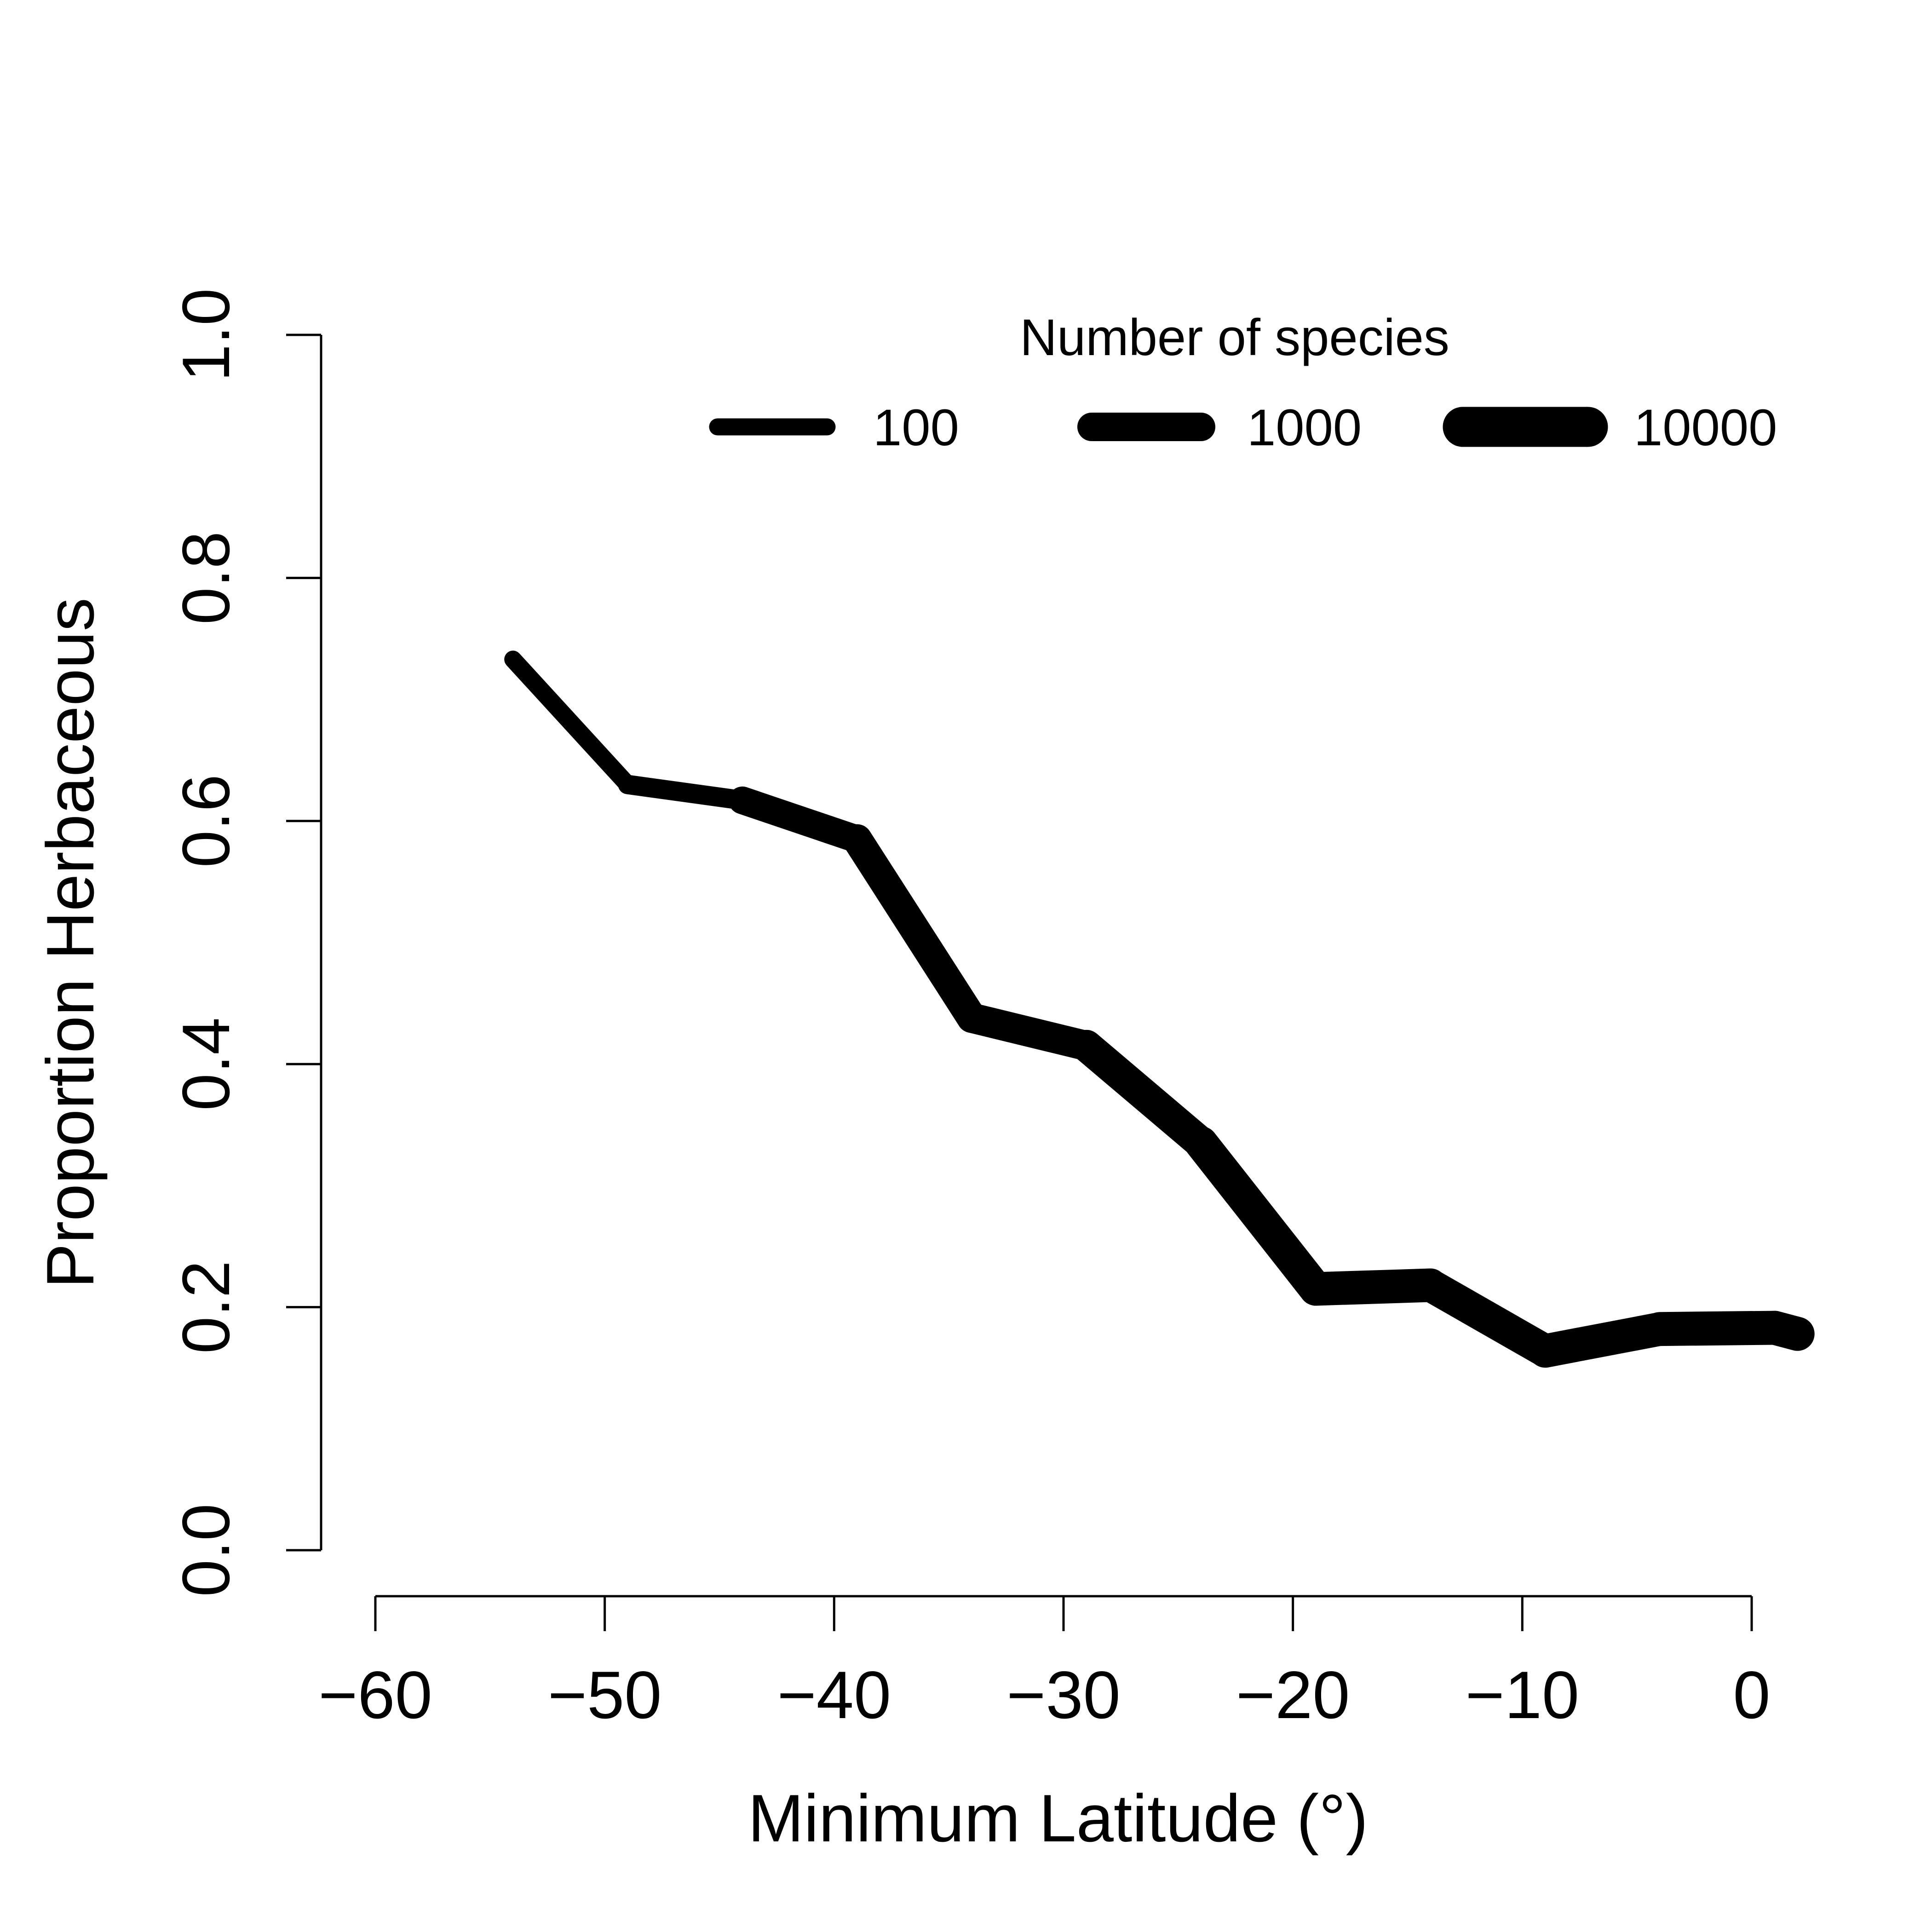 The height and width of the screenshot is (1932, 1932). I want to click on y-tick-label: 0.8, so click(205, 578).